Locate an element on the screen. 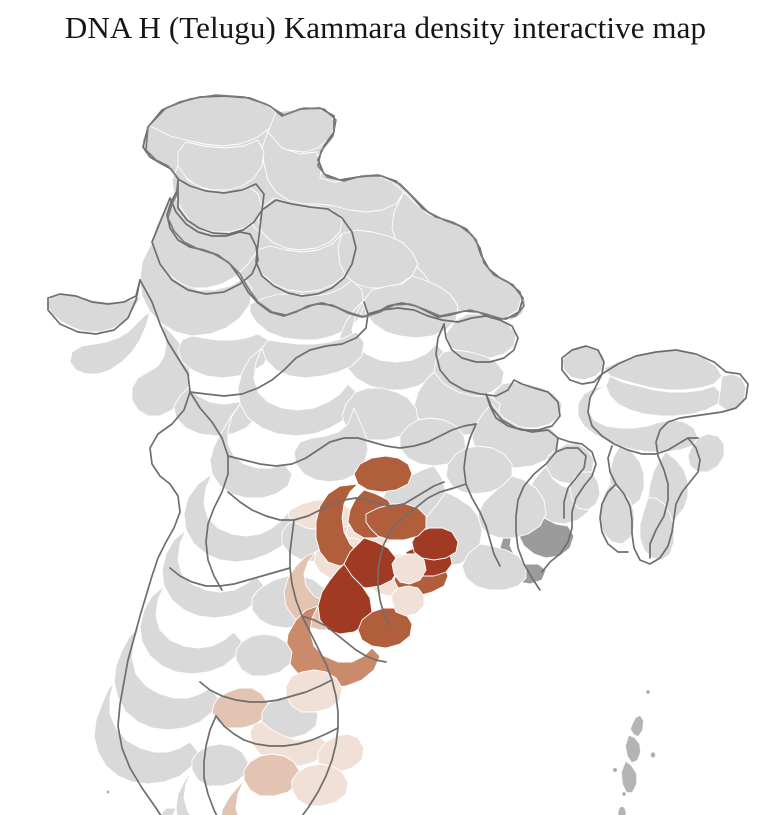  country-outline-group is located at coordinates (335, 207).